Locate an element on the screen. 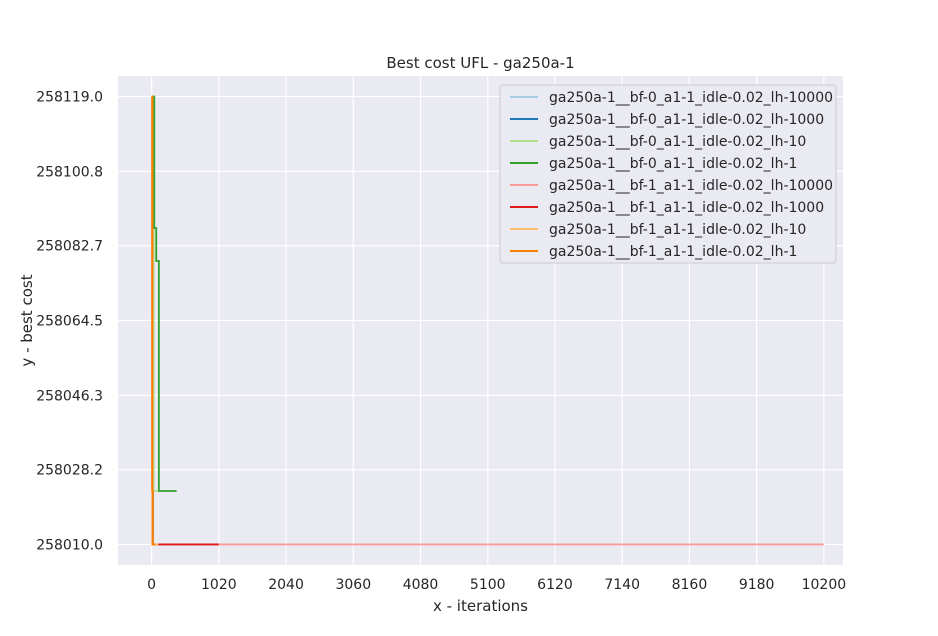  x-tick-label: 4080 is located at coordinates (421, 585).